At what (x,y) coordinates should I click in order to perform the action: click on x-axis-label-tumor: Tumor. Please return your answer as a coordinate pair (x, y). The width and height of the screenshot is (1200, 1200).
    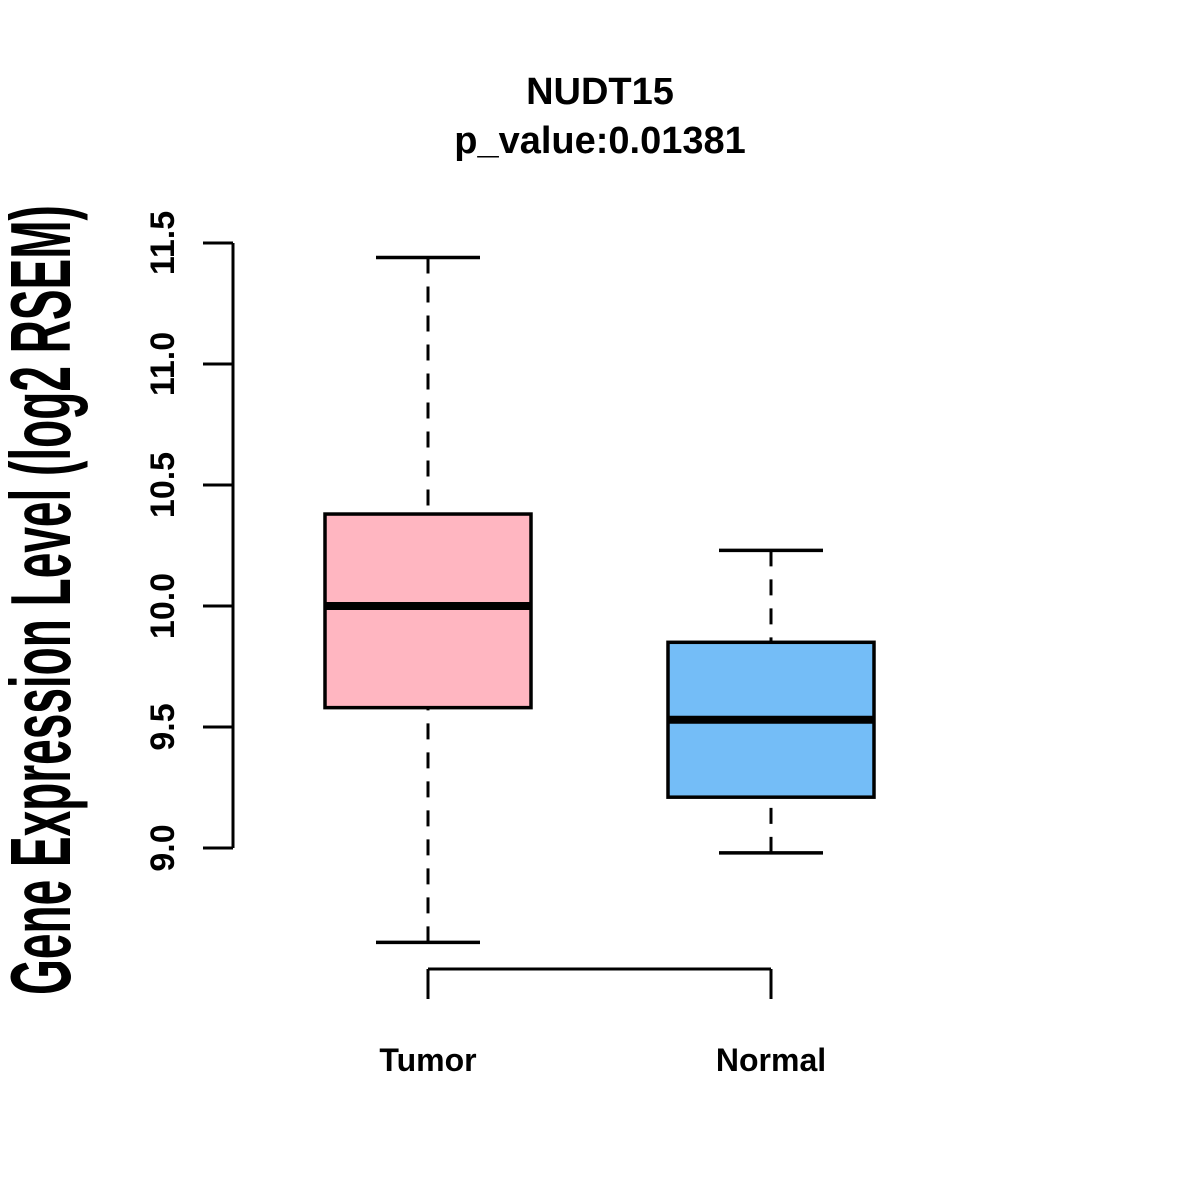
    Looking at the image, I should click on (427, 1060).